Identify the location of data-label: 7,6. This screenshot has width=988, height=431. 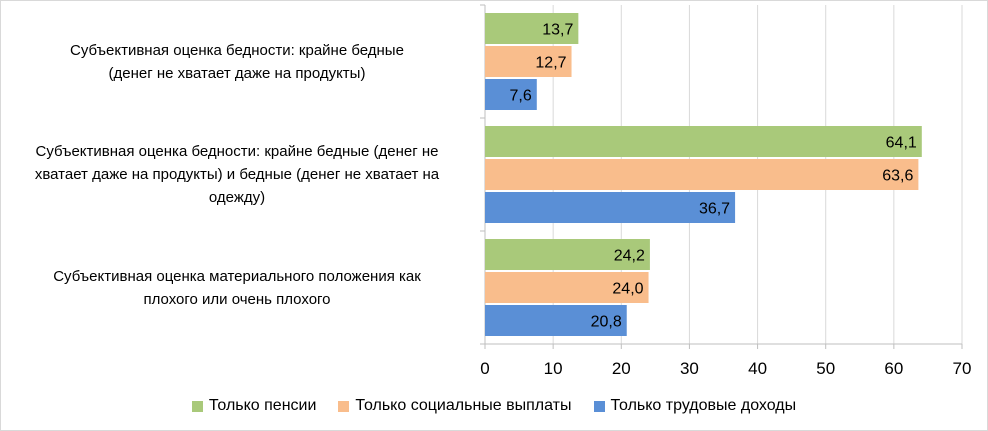
(521, 96).